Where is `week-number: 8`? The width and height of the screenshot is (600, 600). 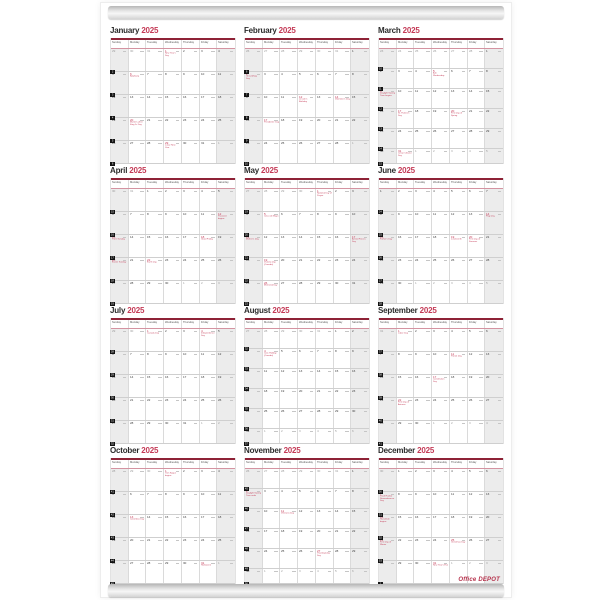
week-number: 8 is located at coordinates (246, 118).